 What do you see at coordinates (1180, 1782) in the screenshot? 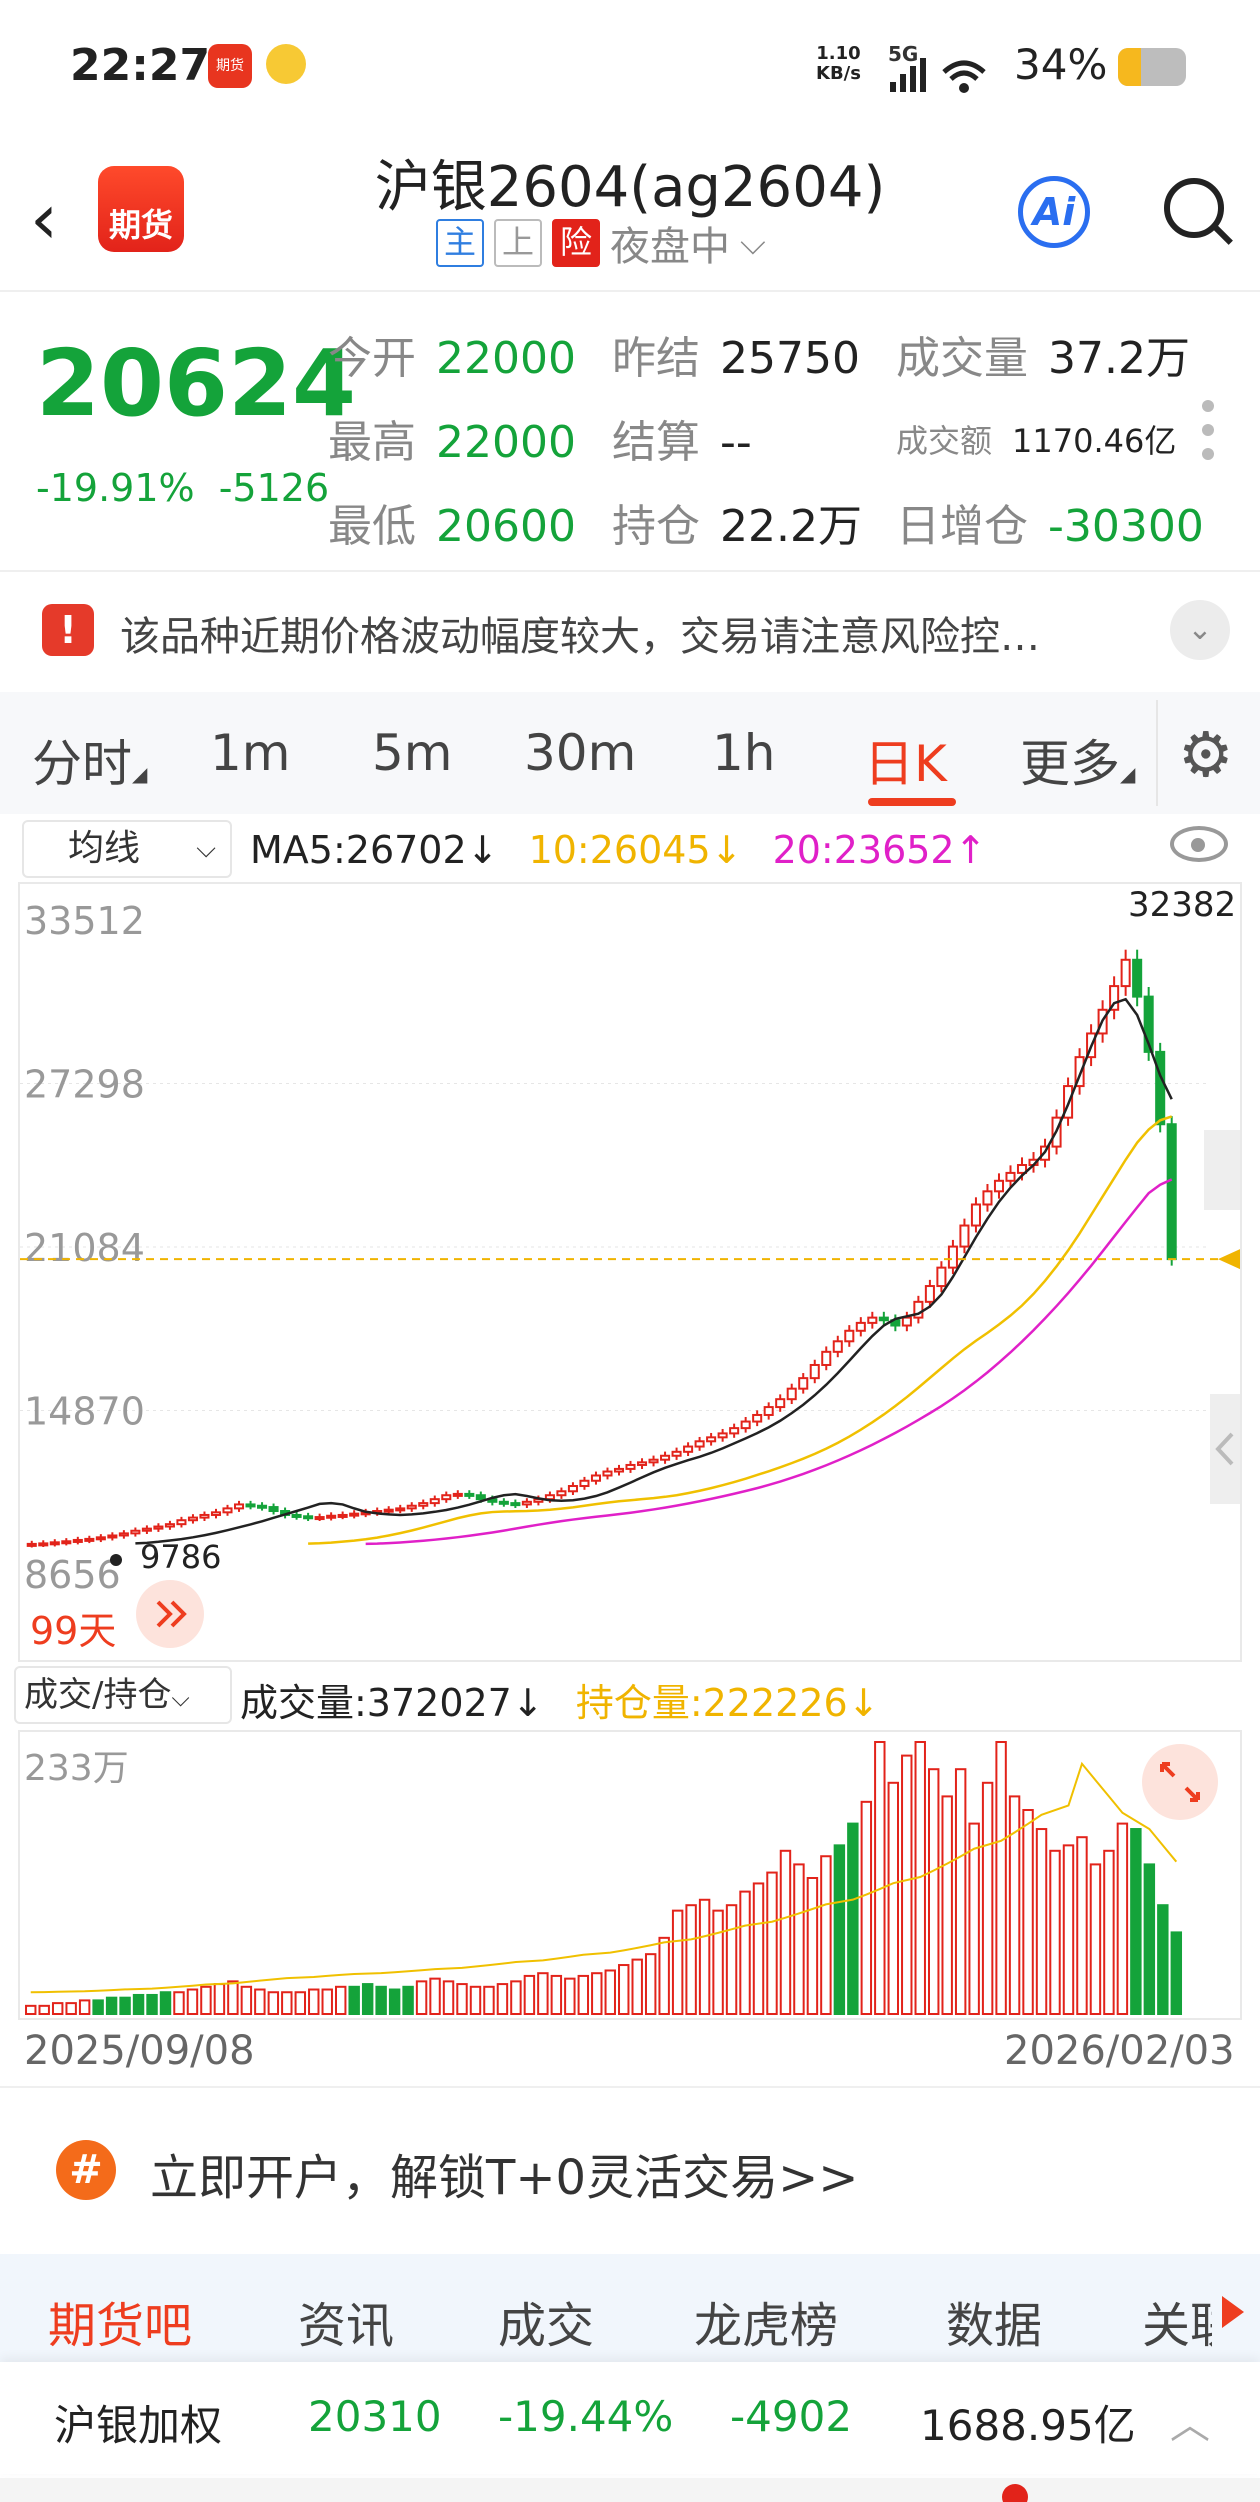
I see `expand-arrows-glyph` at bounding box center [1180, 1782].